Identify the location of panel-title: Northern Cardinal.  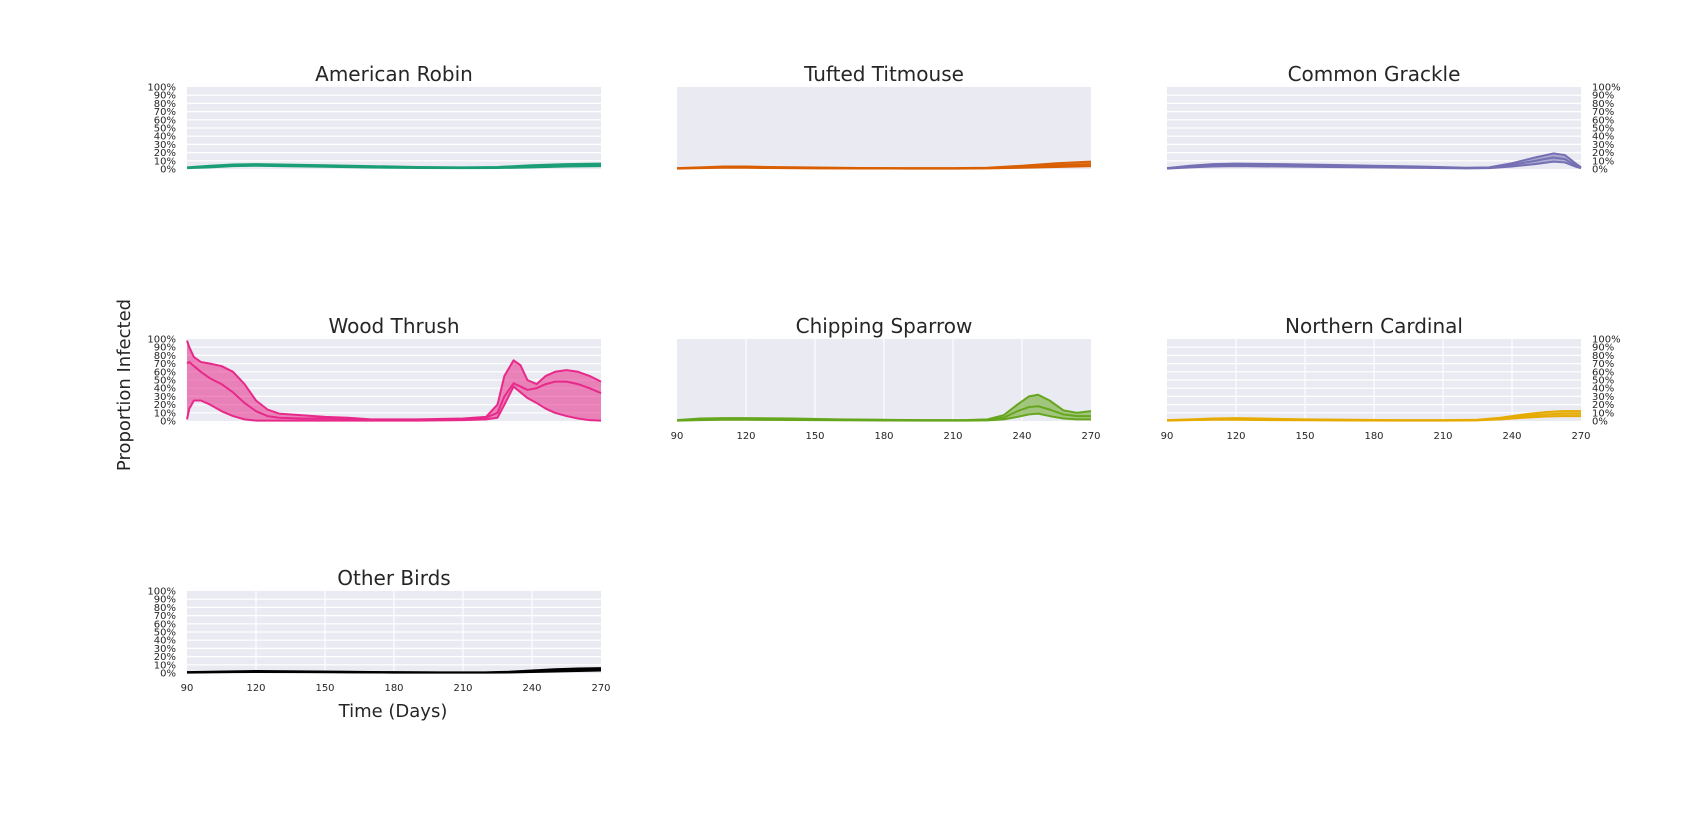
(1374, 326).